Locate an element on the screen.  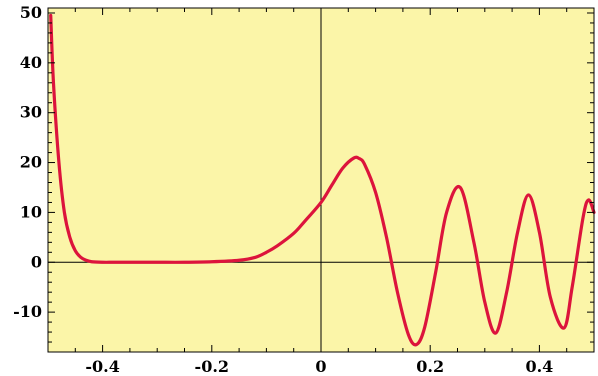
x-tick-label: 0.4 is located at coordinates (539, 366).